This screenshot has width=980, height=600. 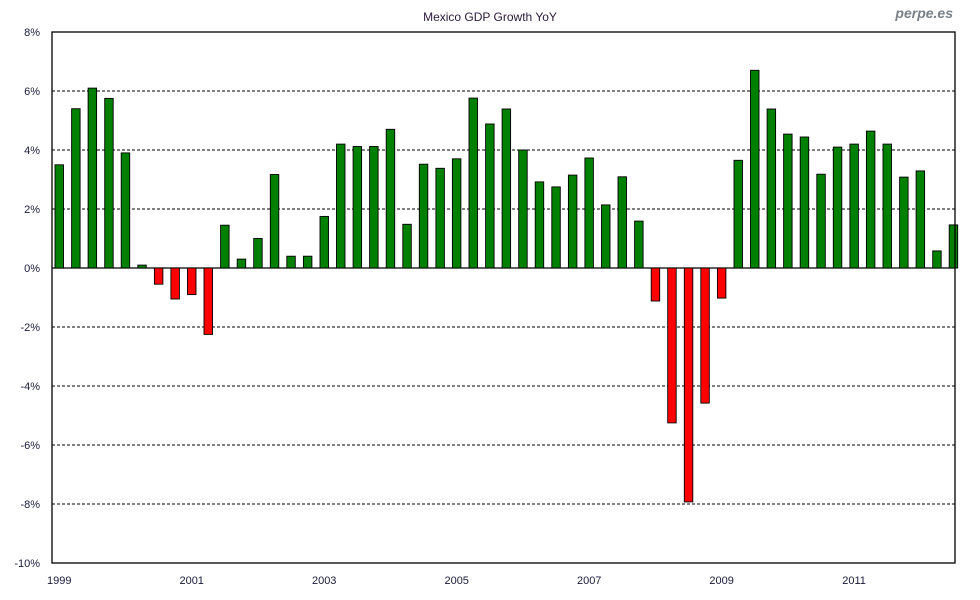 What do you see at coordinates (241, 263) in the screenshot?
I see `bar-2001Q4` at bounding box center [241, 263].